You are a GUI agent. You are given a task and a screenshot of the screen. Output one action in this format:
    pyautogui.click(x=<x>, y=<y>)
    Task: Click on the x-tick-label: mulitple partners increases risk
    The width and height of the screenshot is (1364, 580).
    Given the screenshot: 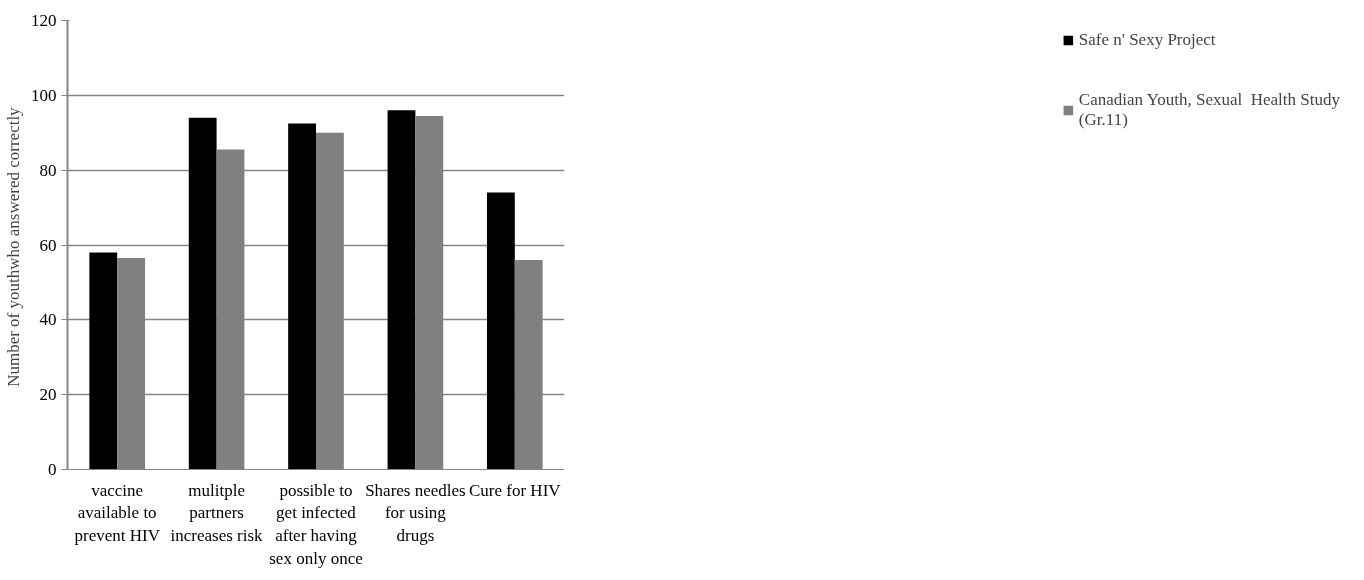 What is the action you would take?
    pyautogui.click(x=217, y=513)
    